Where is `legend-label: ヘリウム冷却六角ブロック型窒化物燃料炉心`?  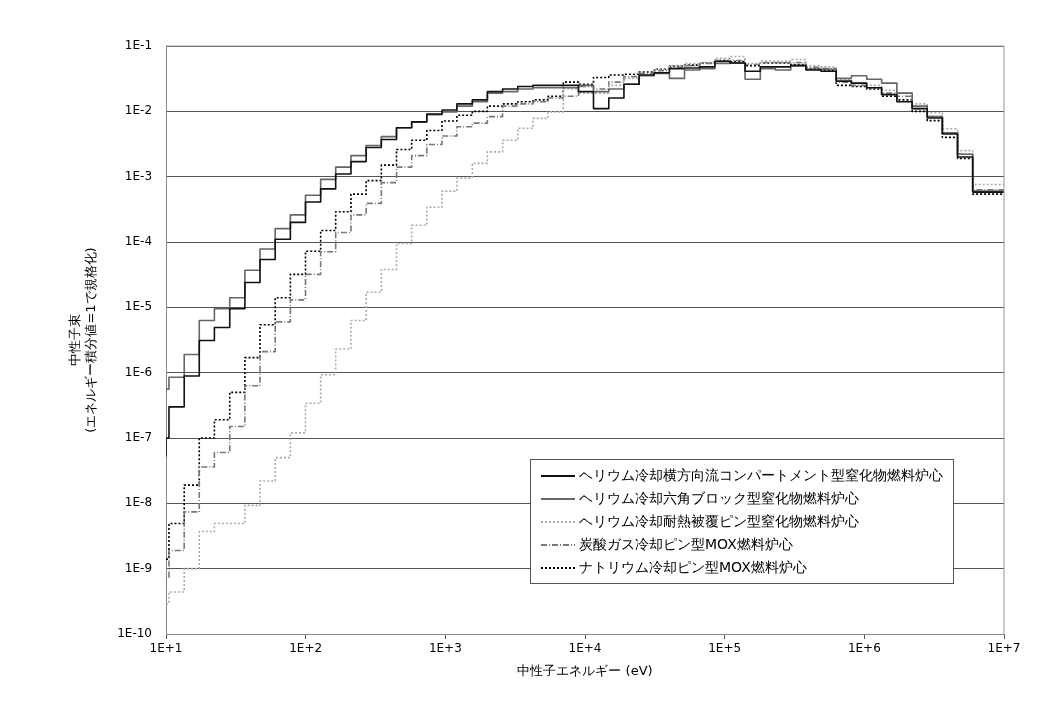 legend-label: ヘリウム冷却六角ブロック型窒化物燃料炉心 is located at coordinates (719, 498).